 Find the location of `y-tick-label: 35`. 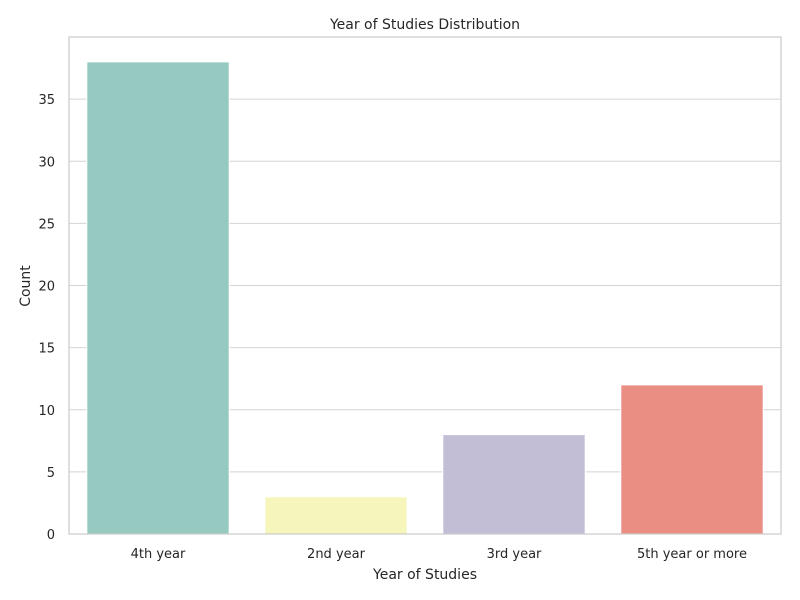

y-tick-label: 35 is located at coordinates (46, 100).